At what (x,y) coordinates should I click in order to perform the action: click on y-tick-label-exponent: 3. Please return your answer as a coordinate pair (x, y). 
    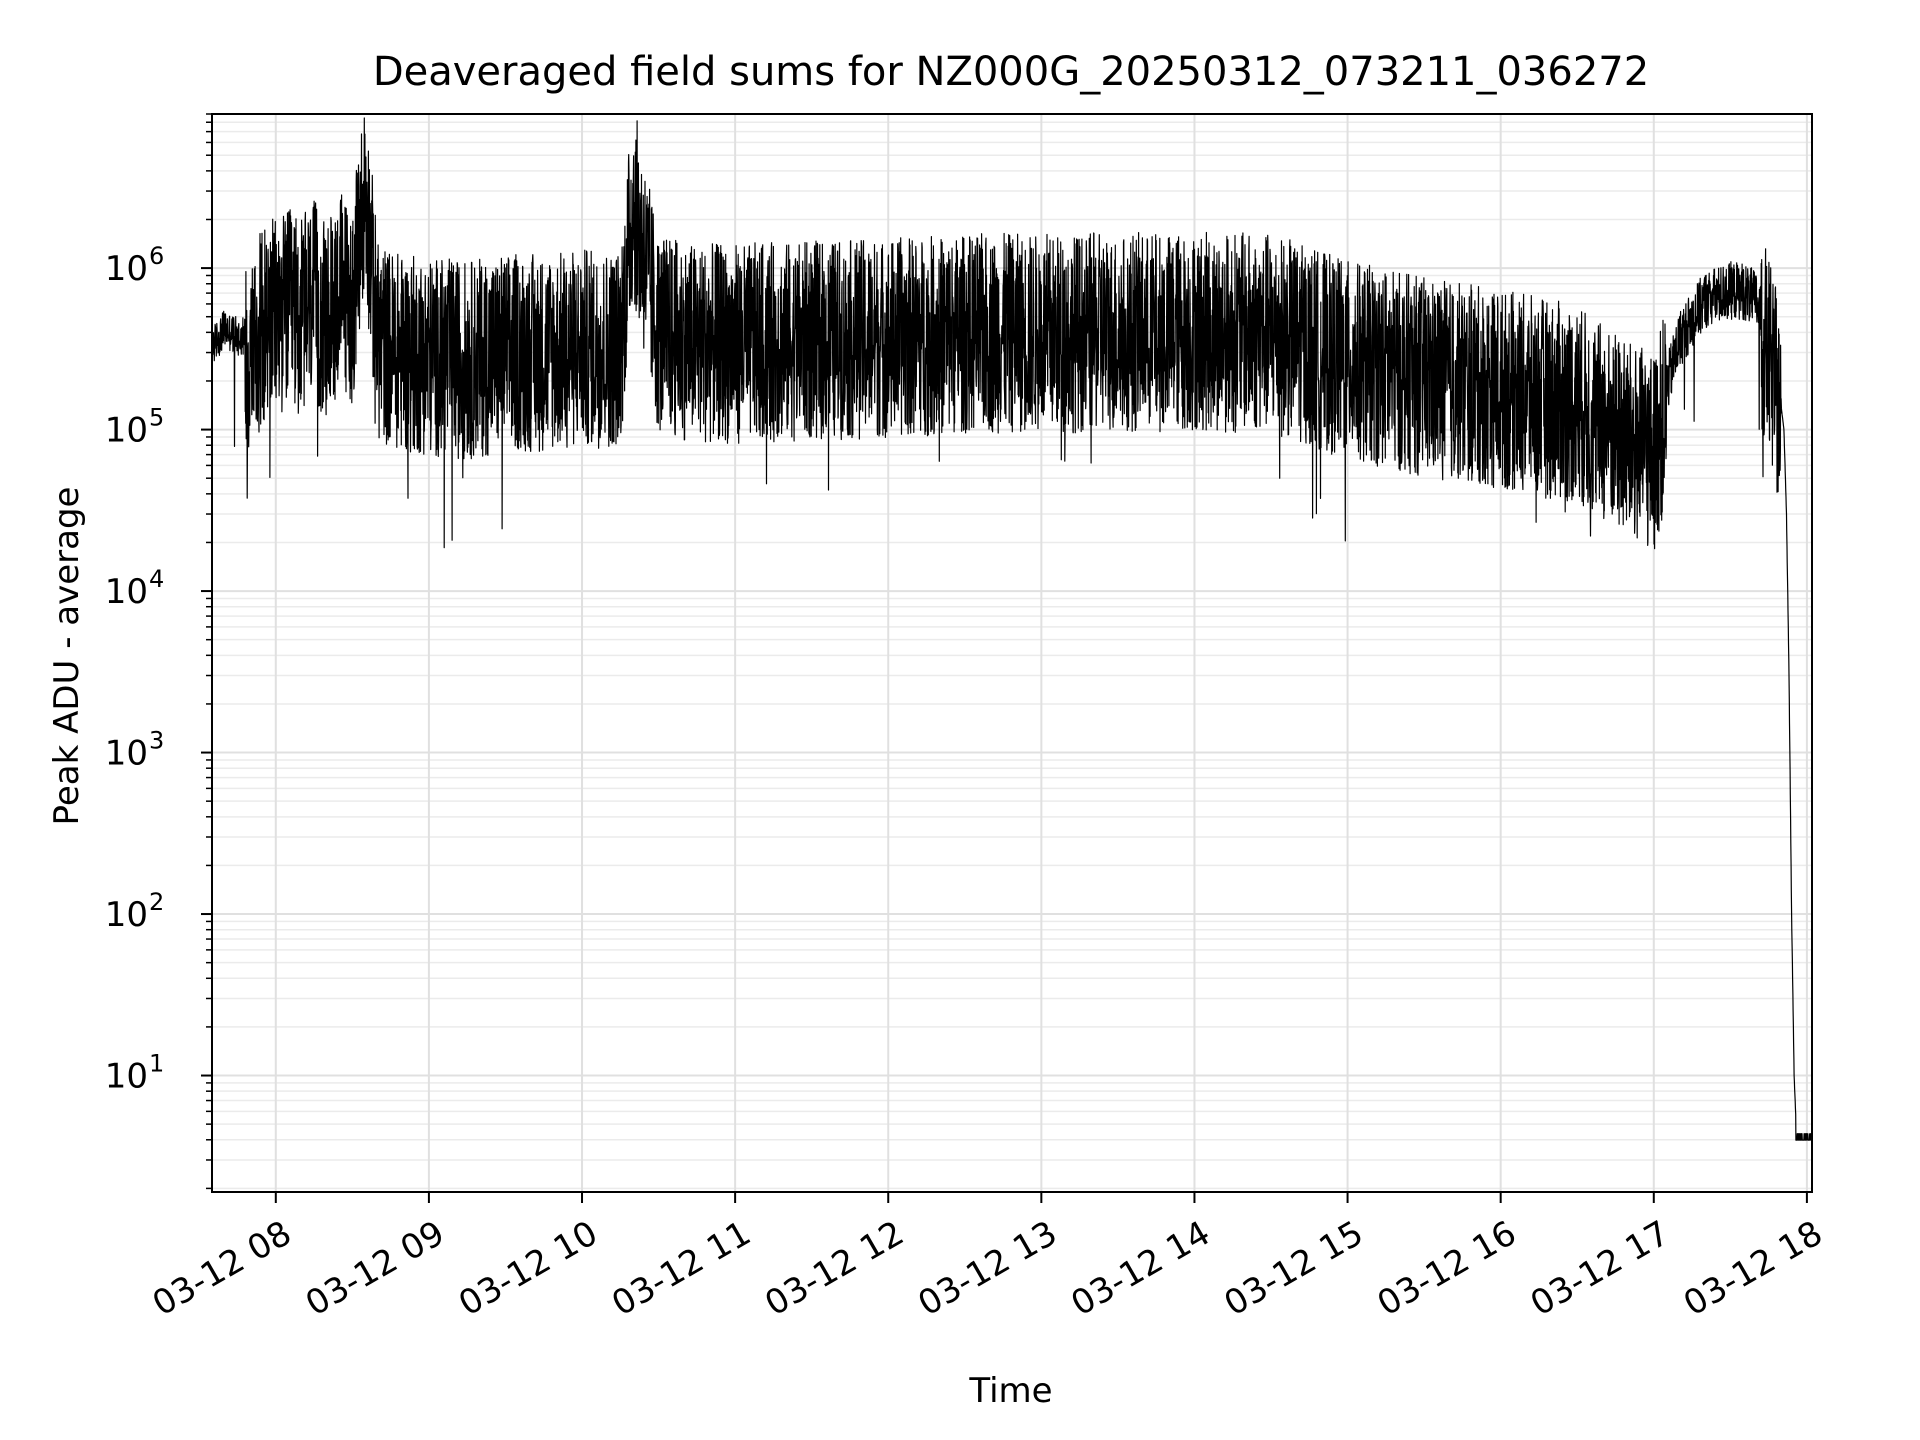
    Looking at the image, I should click on (156, 741).